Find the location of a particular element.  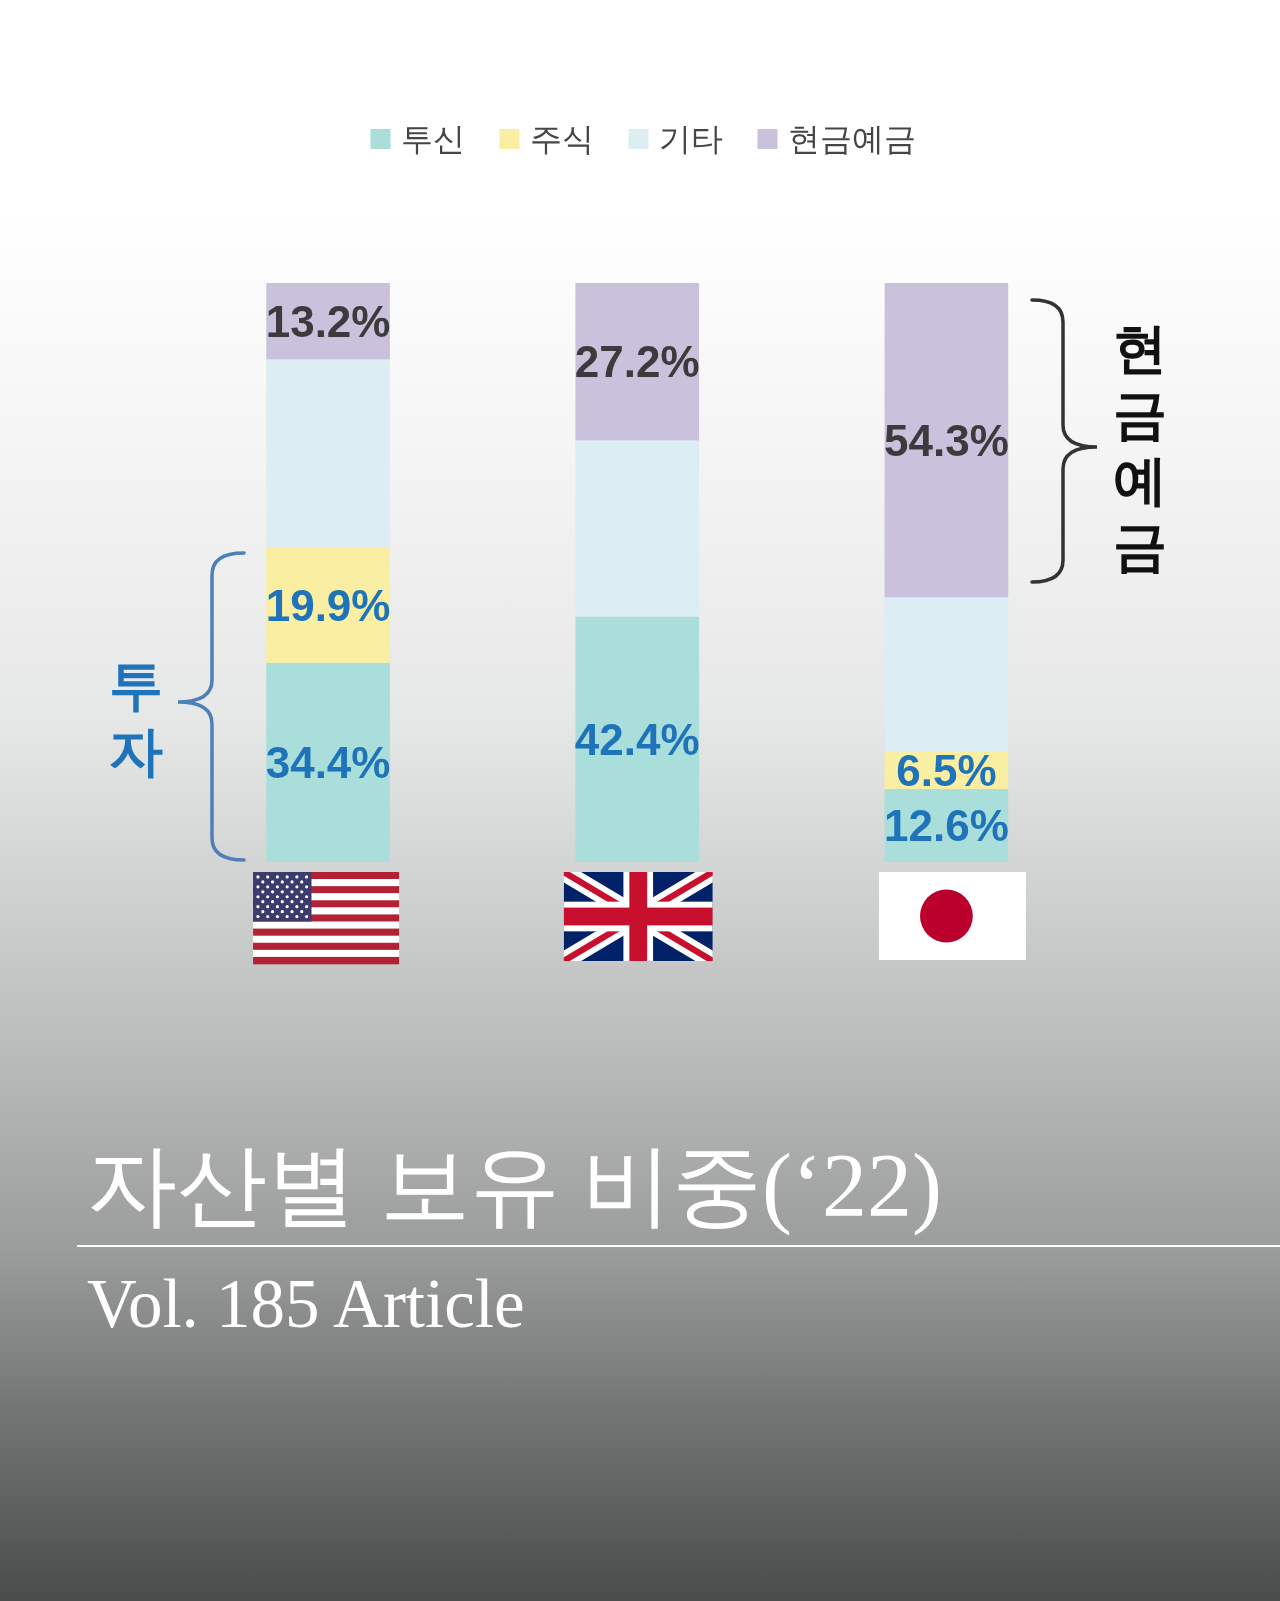

data-label: 27.2% is located at coordinates (637, 362).